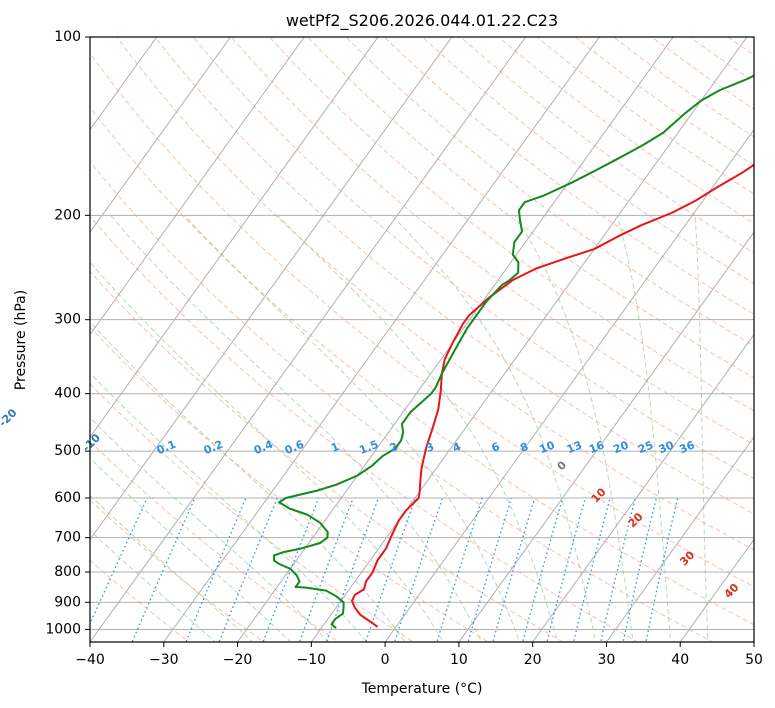  What do you see at coordinates (312, 660) in the screenshot?
I see `x-tick-label: −10` at bounding box center [312, 660].